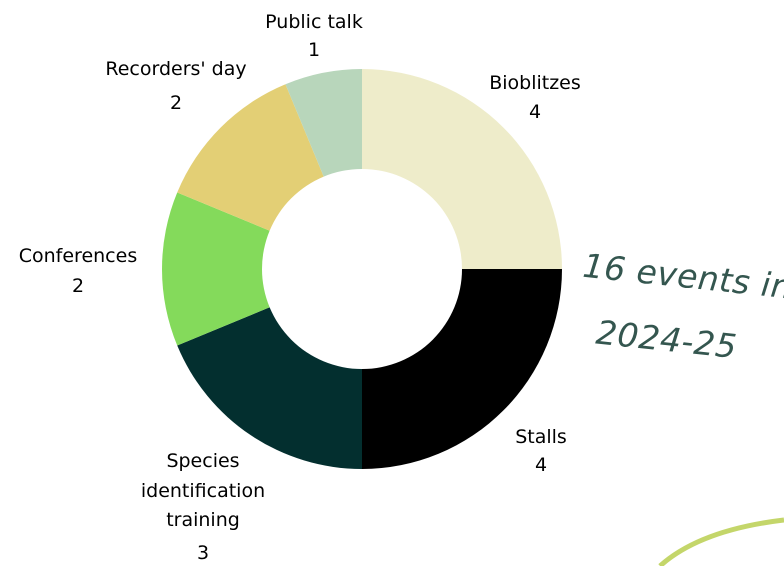 This screenshot has width=784, height=566. What do you see at coordinates (175, 69) in the screenshot?
I see `label-recorders-day: Recorders' day` at bounding box center [175, 69].